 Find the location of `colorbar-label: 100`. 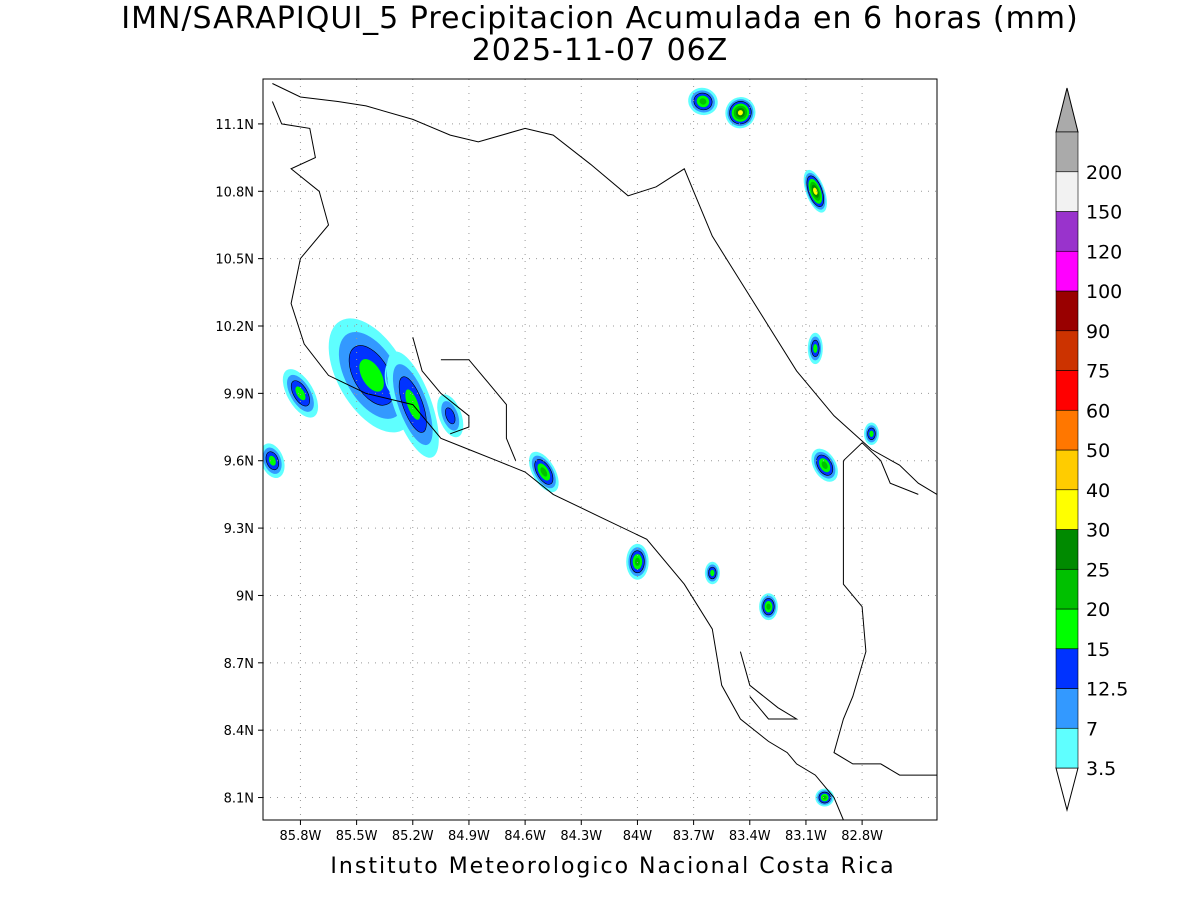

colorbar-label: 100 is located at coordinates (1104, 292).